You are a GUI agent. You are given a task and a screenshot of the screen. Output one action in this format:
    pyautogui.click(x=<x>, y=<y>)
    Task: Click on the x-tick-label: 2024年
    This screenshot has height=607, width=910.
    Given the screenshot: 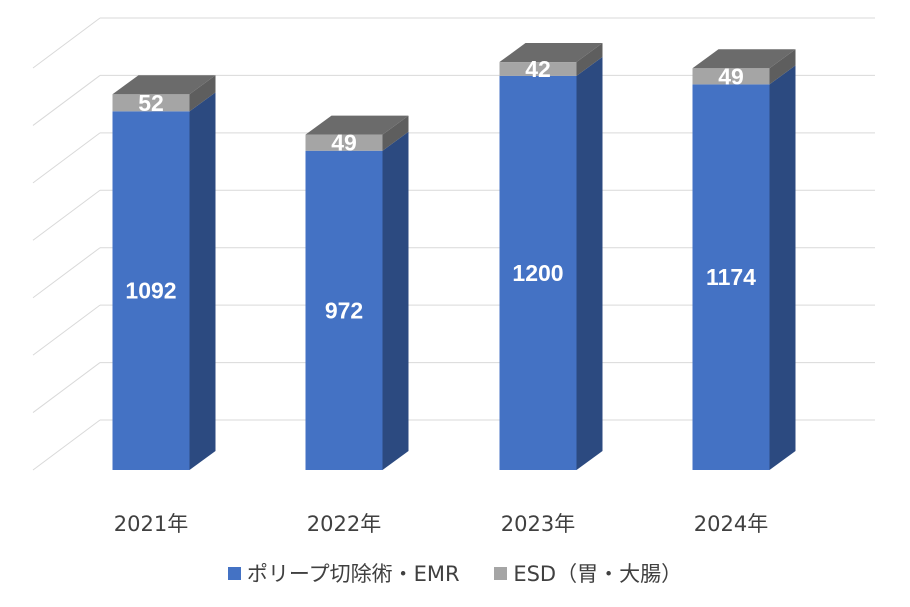 What is the action you would take?
    pyautogui.click(x=731, y=524)
    